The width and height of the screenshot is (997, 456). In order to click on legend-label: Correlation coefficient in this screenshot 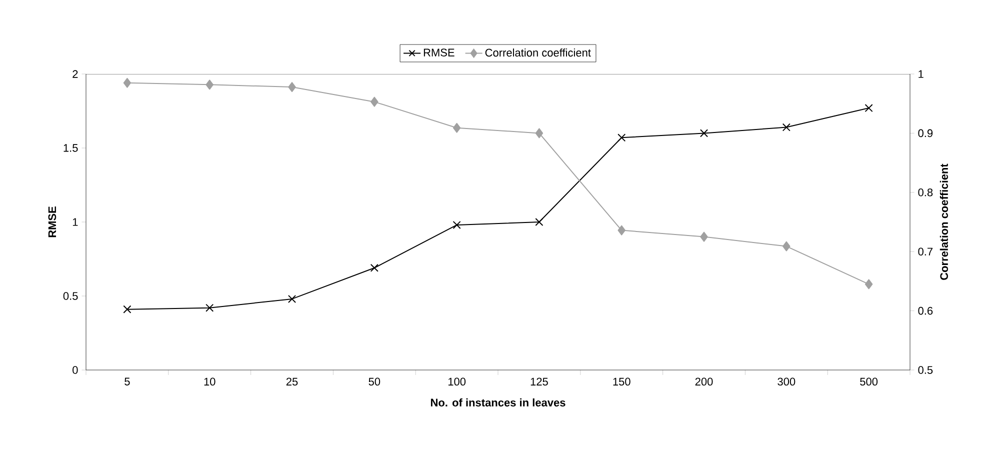, I will do `click(538, 52)`.